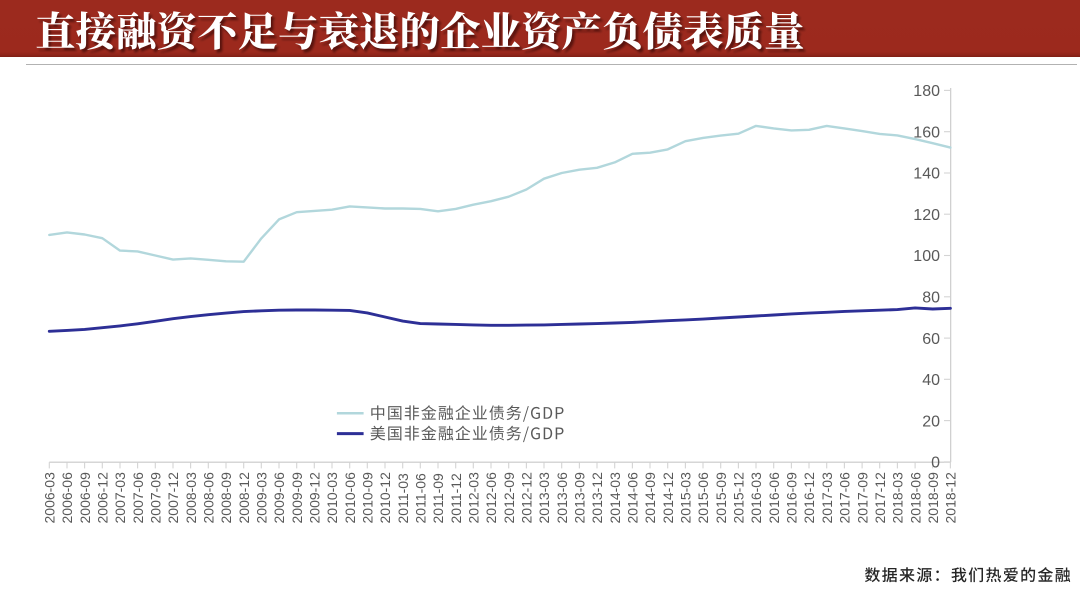  I want to click on svg-text: 2013-12, so click(597, 498).